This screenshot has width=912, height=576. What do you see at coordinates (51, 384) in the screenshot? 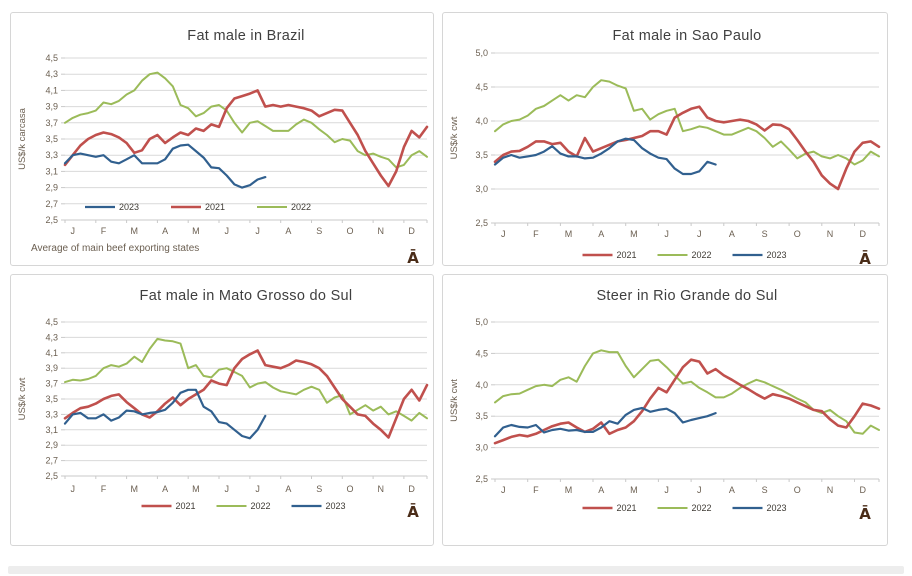
I see `y-tick-label: 3,7` at bounding box center [51, 384].